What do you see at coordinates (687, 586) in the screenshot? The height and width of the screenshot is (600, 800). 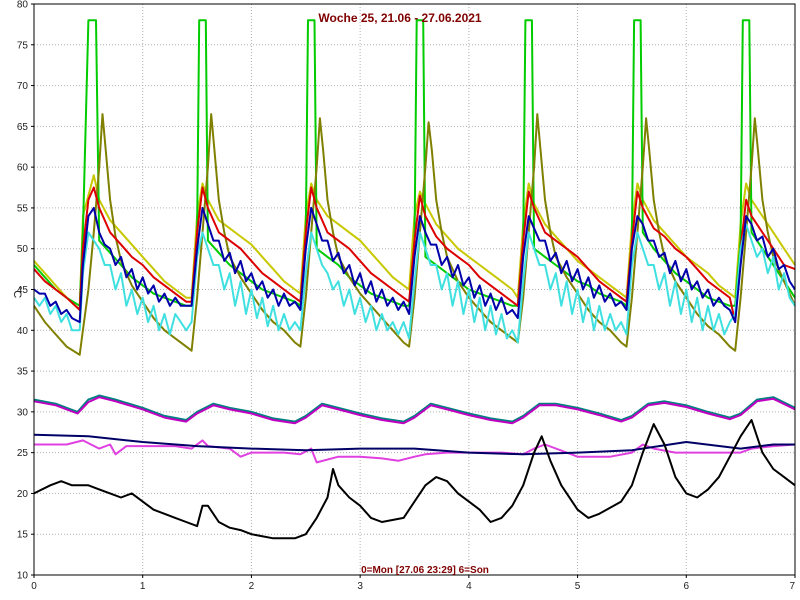 I see `x-tick-label-6: 6` at bounding box center [687, 586].